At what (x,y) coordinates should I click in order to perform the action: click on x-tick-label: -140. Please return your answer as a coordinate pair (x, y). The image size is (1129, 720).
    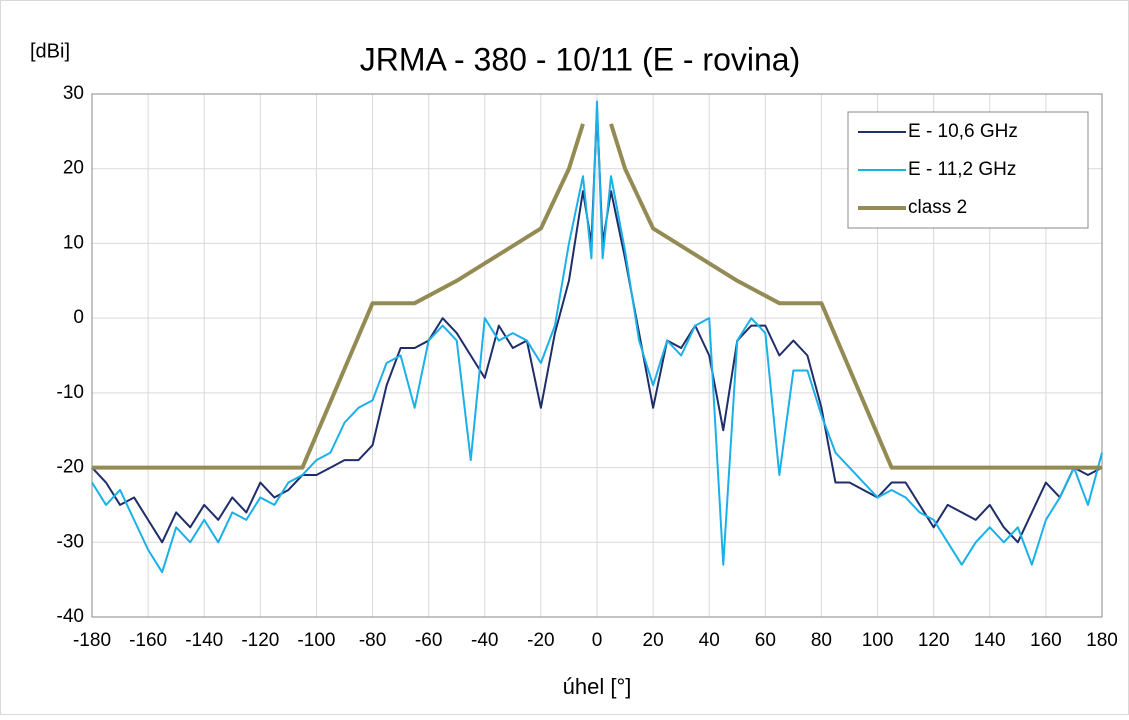
    Looking at the image, I should click on (204, 640).